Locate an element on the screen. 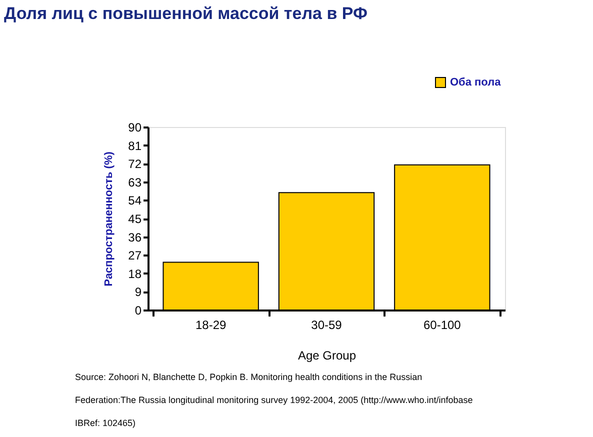  y-tick-label: 0 is located at coordinates (138, 311).